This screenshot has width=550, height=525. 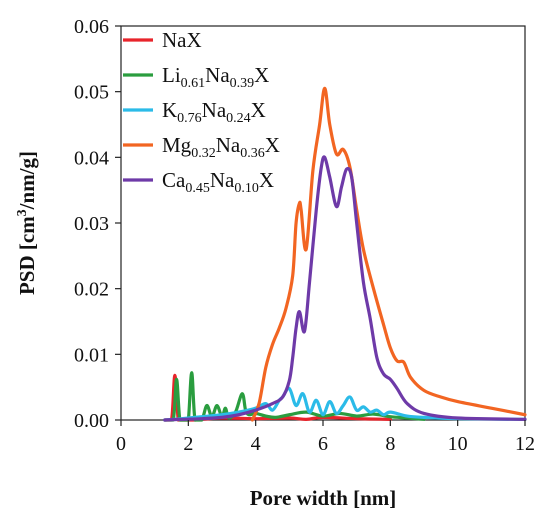 What do you see at coordinates (197, 188) in the screenshot?
I see `legend-label-part: 0.45` at bounding box center [197, 188].